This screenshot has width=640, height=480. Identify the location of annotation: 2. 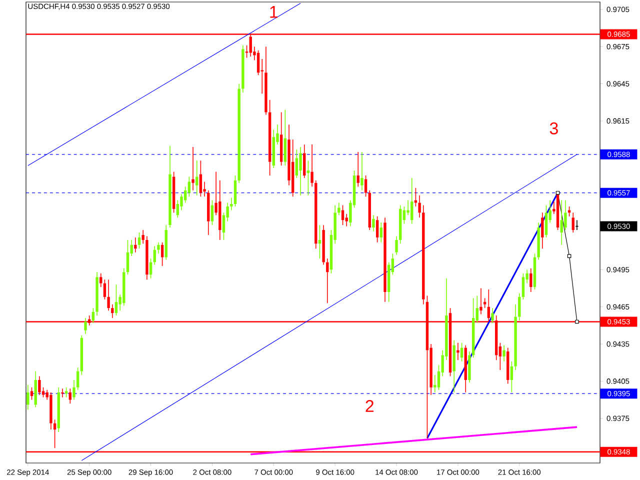
(370, 406).